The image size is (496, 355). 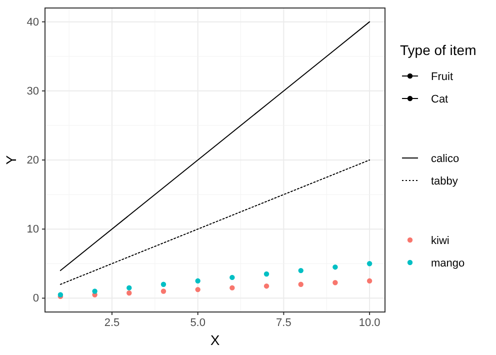 What do you see at coordinates (438, 50) in the screenshot?
I see `legend-title: Type of item` at bounding box center [438, 50].